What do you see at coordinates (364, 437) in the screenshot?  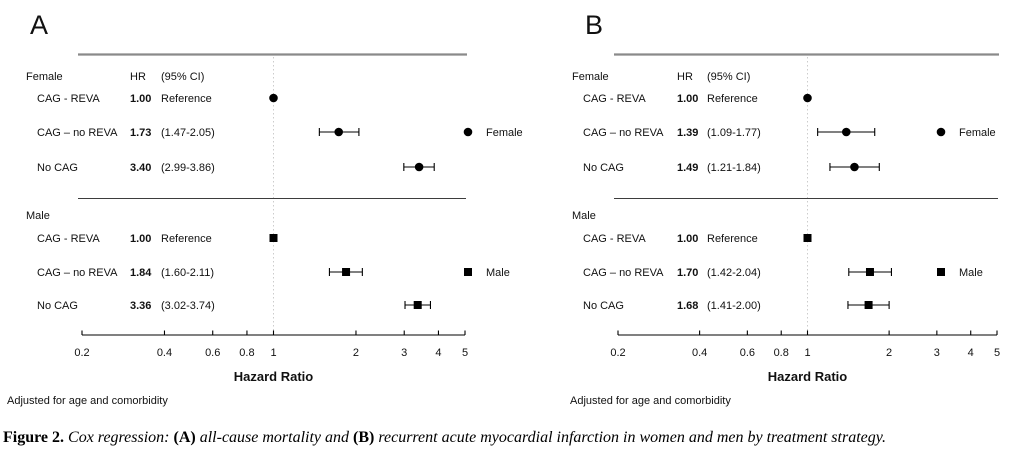 I see `panel-b-ref: (B)` at bounding box center [364, 437].